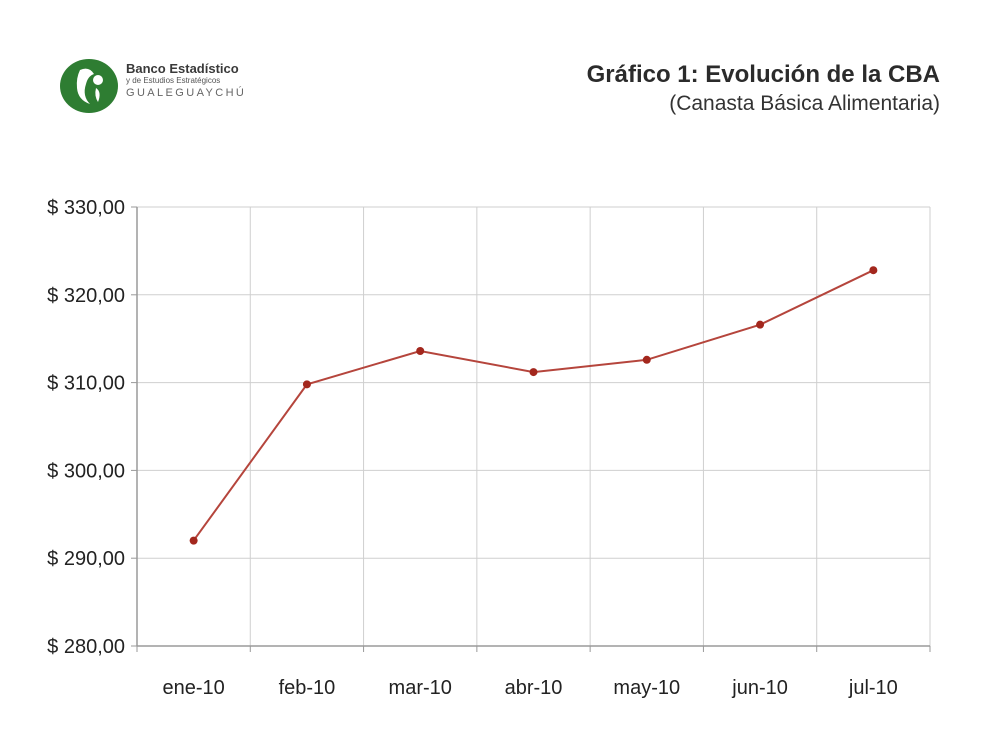 This screenshot has width=1000, height=750. I want to click on x-tick-label: jul-10, so click(873, 688).